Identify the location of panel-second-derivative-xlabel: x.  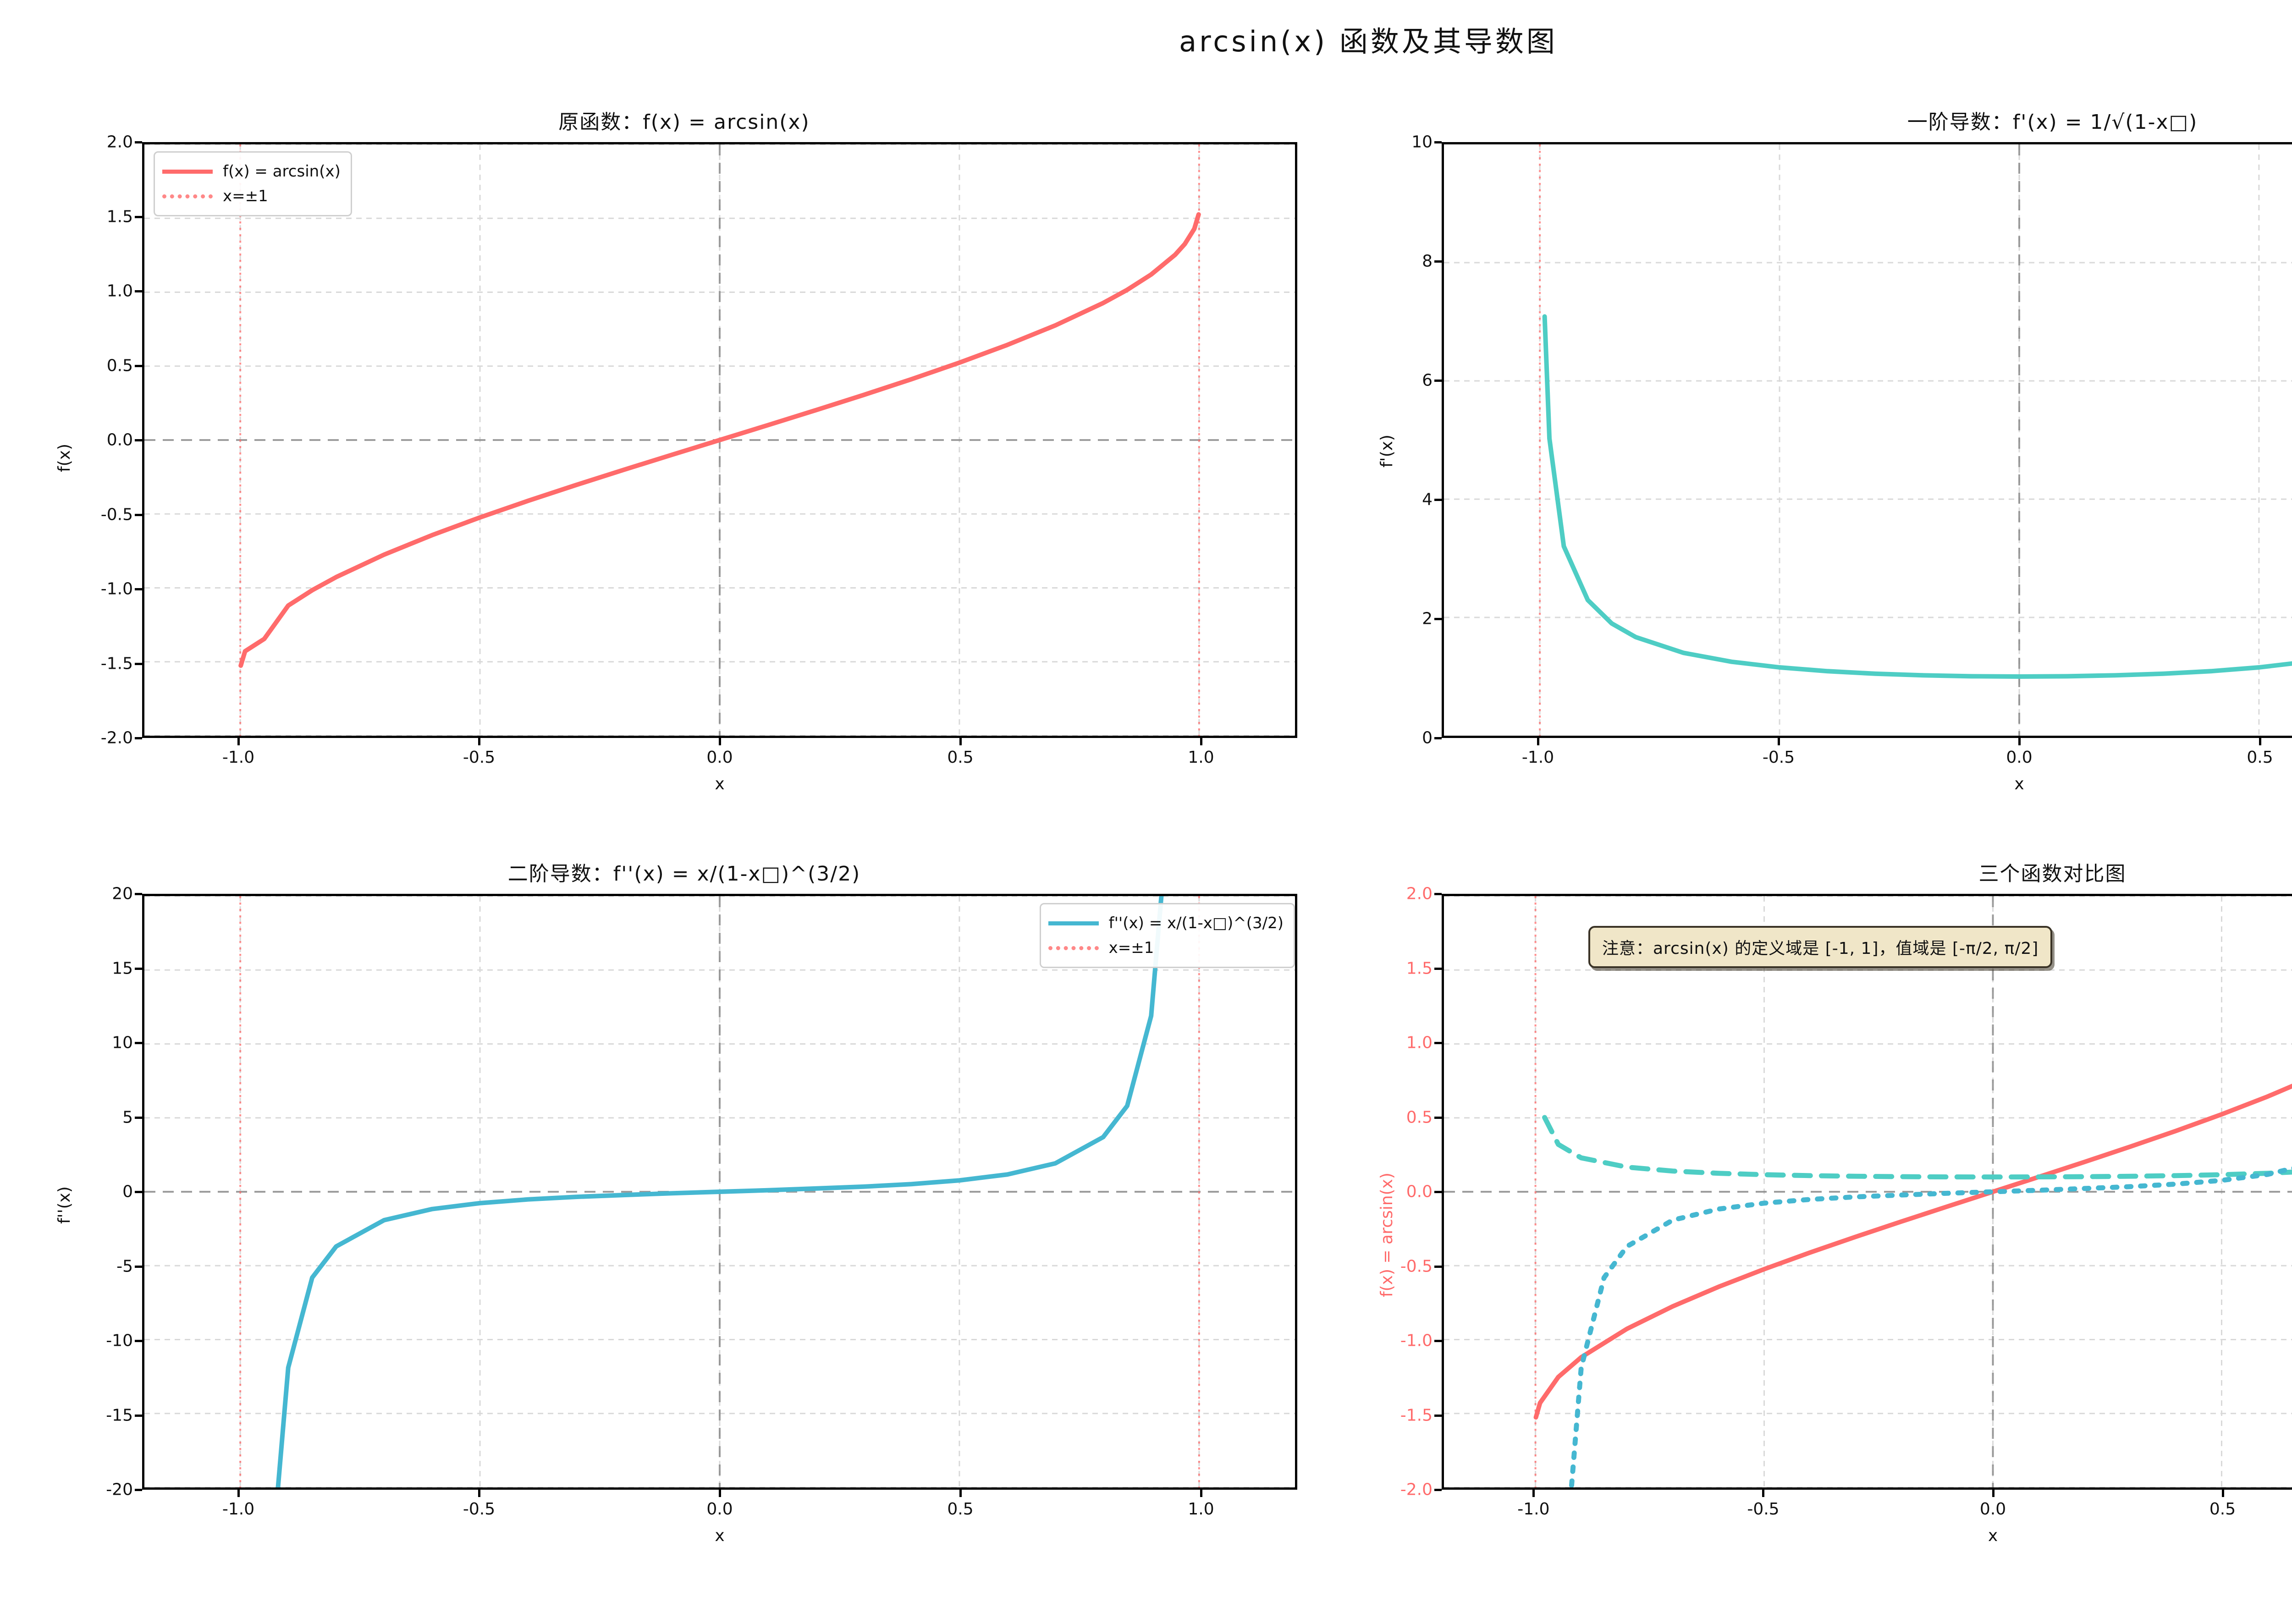
(720, 1535).